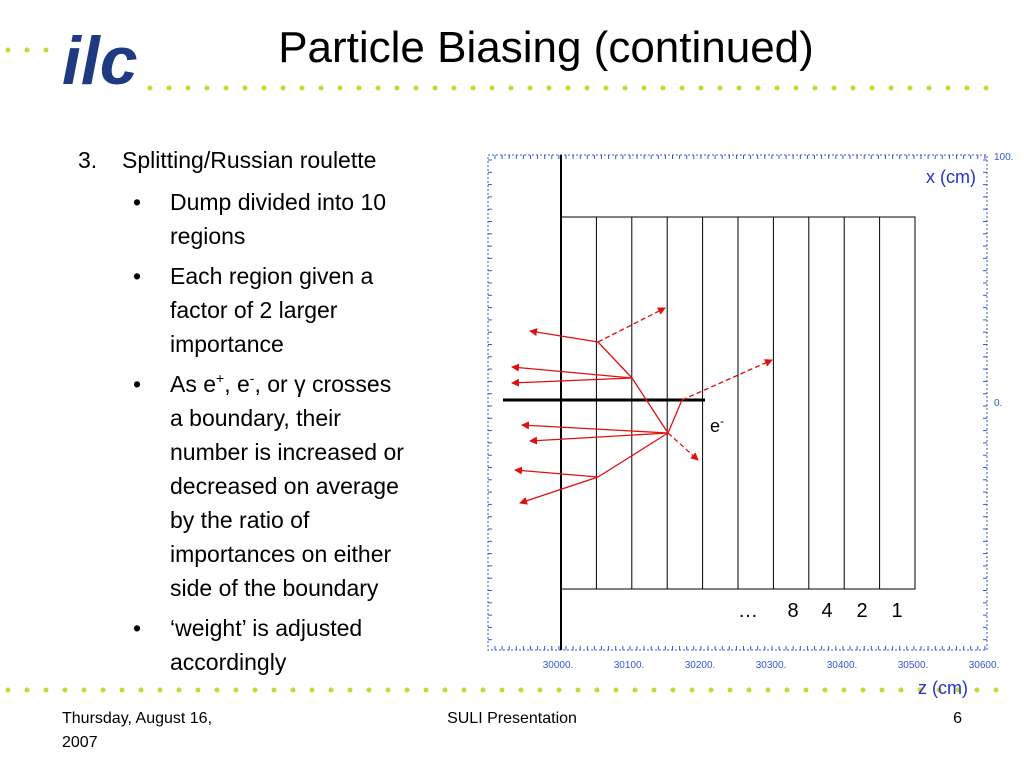  What do you see at coordinates (80, 742) in the screenshot?
I see `footer-date: 2007` at bounding box center [80, 742].